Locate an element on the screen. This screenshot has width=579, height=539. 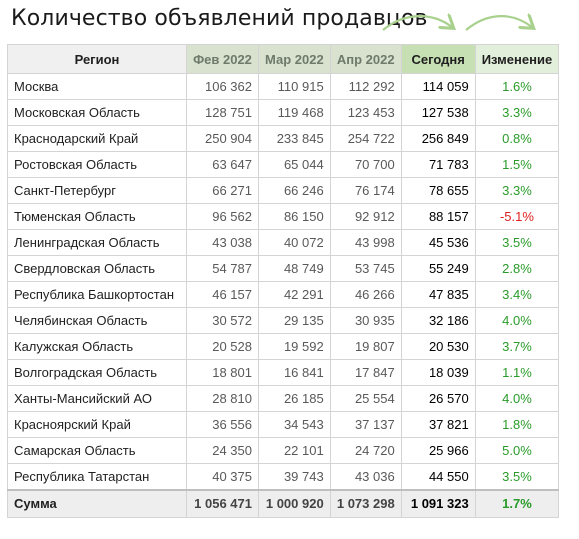
cell-today: 256 849 is located at coordinates (438, 138).